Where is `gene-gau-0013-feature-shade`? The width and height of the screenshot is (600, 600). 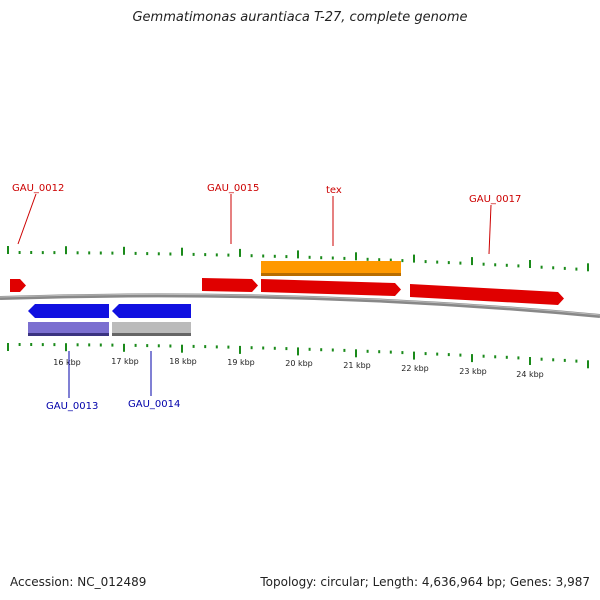
gene-gau-0013-feature-shade is located at coordinates (68, 334).